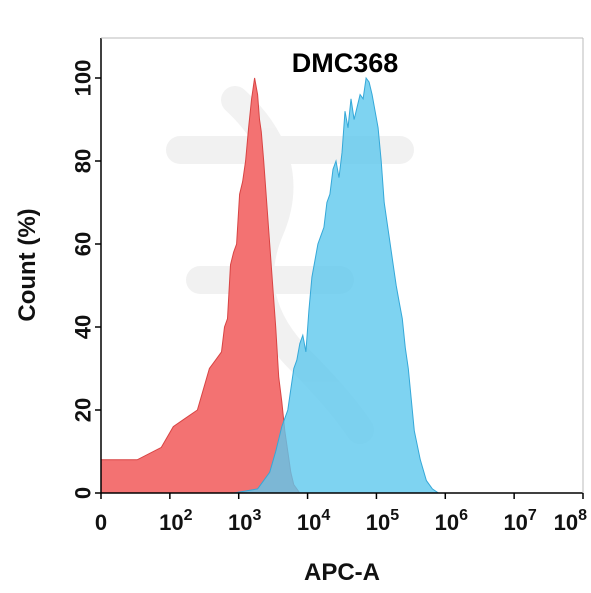 This screenshot has width=591, height=593. Describe the element at coordinates (86, 279) in the screenshot. I see `y-ticks: 0 20 40 60 80 100` at that location.